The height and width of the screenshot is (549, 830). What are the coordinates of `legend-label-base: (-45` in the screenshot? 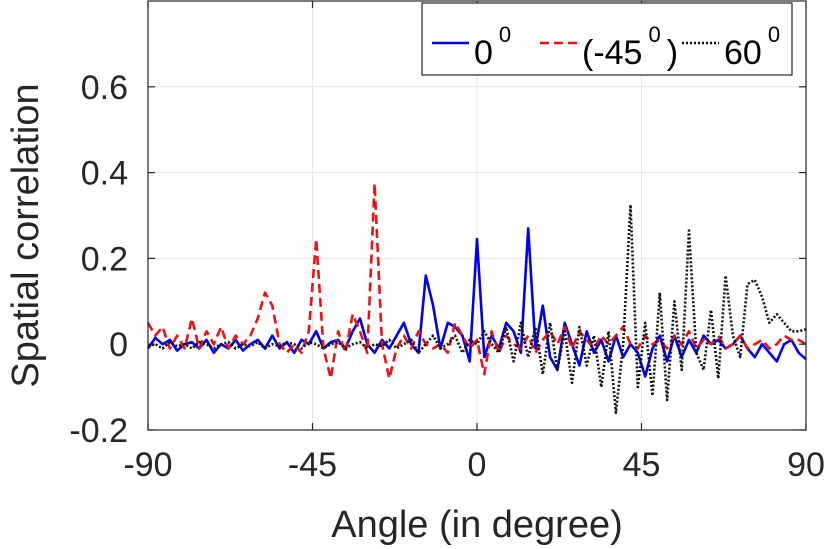 It's located at (612, 53).